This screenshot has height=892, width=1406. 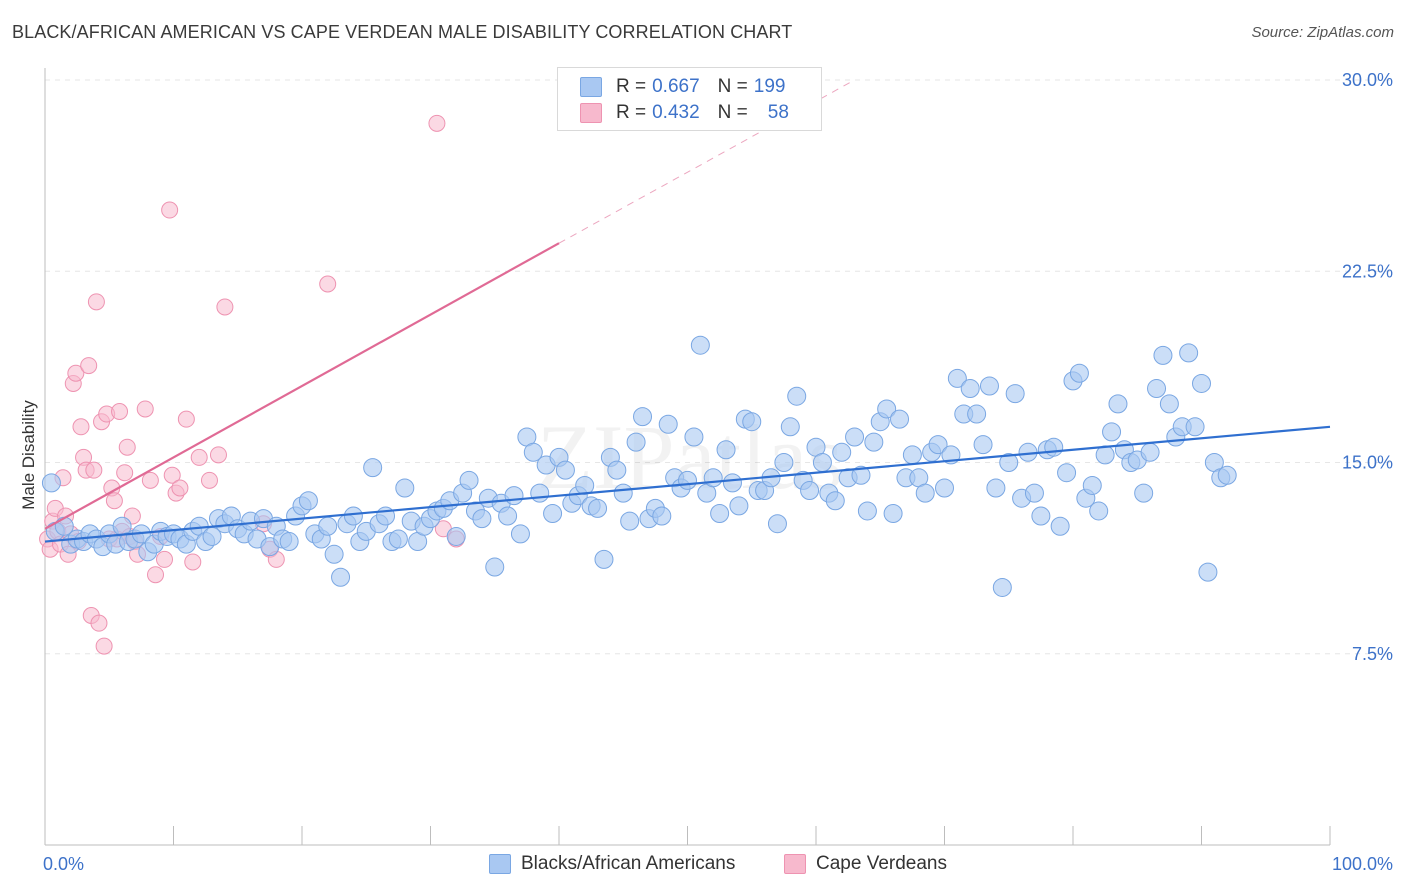 What do you see at coordinates (63, 864) in the screenshot?
I see `x-tick-label: 0.0%` at bounding box center [63, 864].